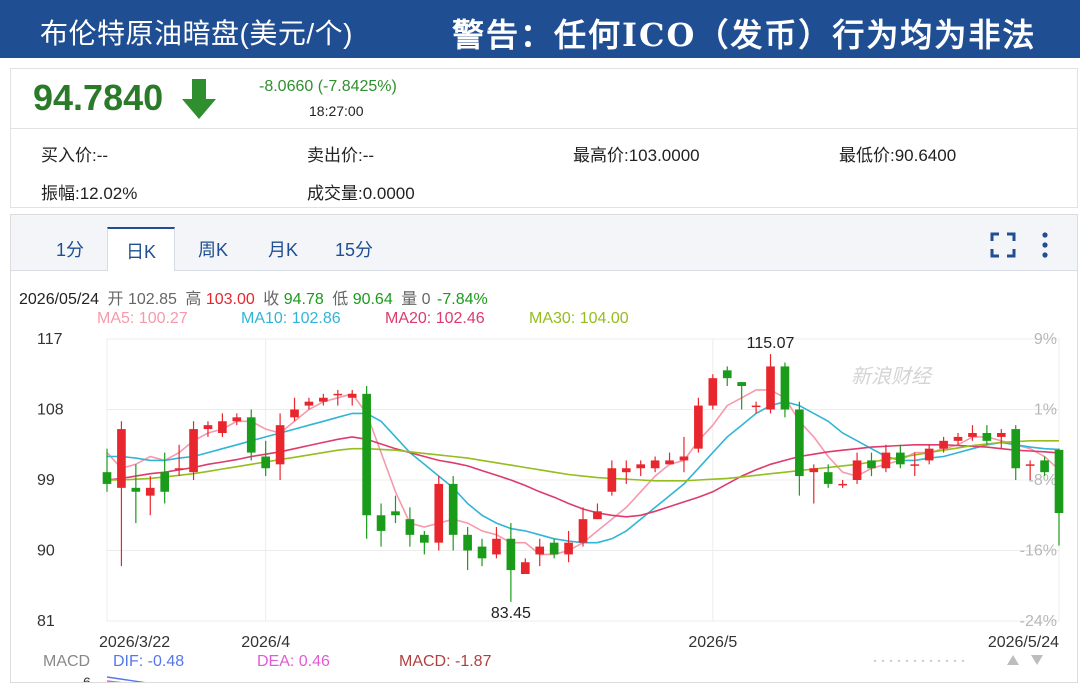 The image size is (1080, 683). Describe the element at coordinates (336, 111) in the screenshot. I see `quote-time: 18:27:00` at that location.